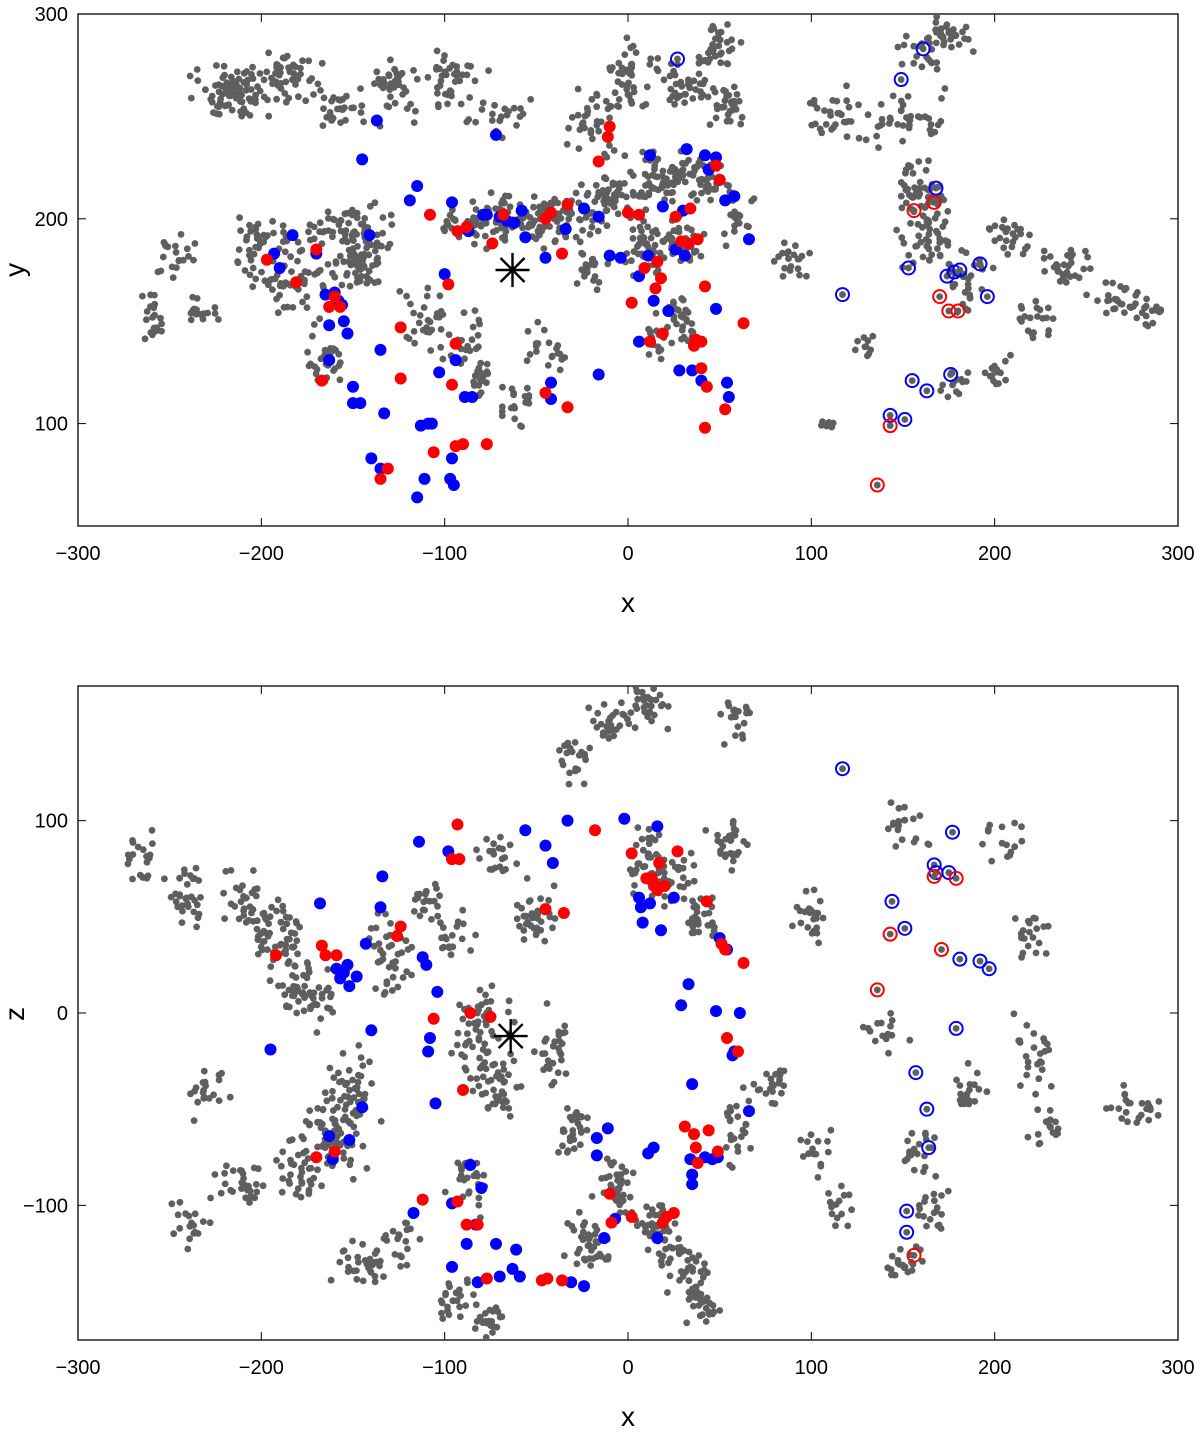 Image resolution: width=1200 pixels, height=1434 pixels. What do you see at coordinates (956, 878) in the screenshot?
I see `red-open-point` at bounding box center [956, 878].